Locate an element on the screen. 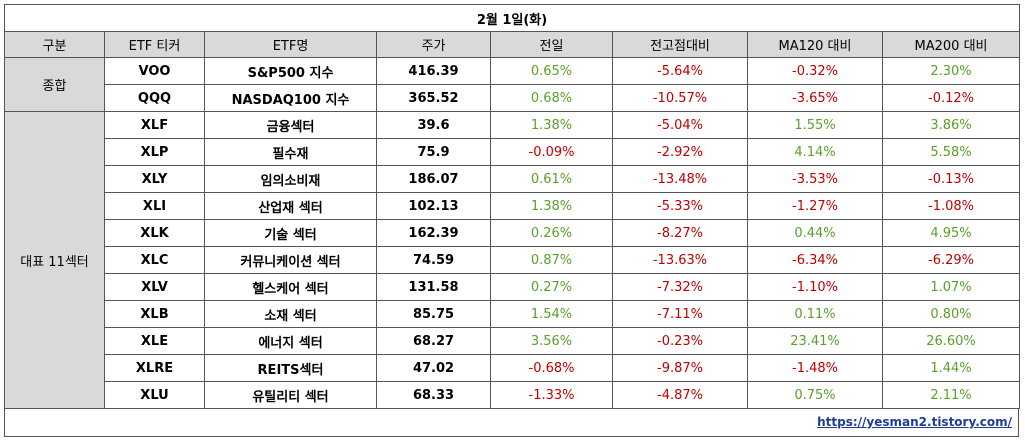  header-prev-day: 전일 is located at coordinates (551, 44).